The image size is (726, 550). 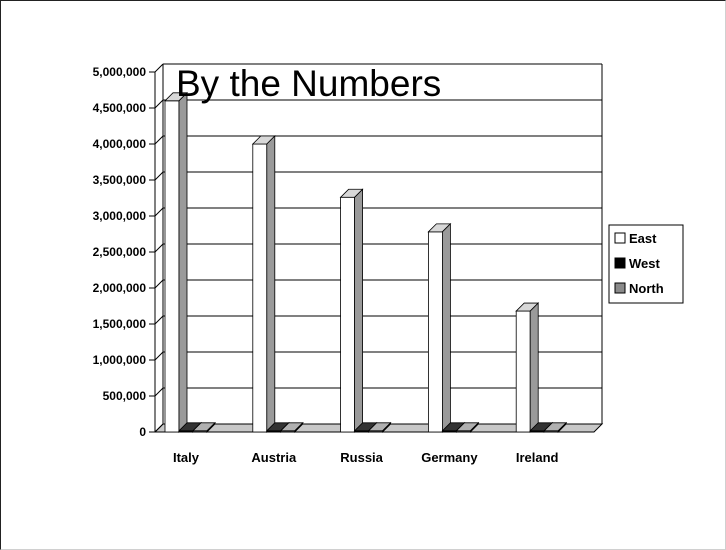 What do you see at coordinates (527, 367) in the screenshot?
I see `bar-east-ireland` at bounding box center [527, 367].